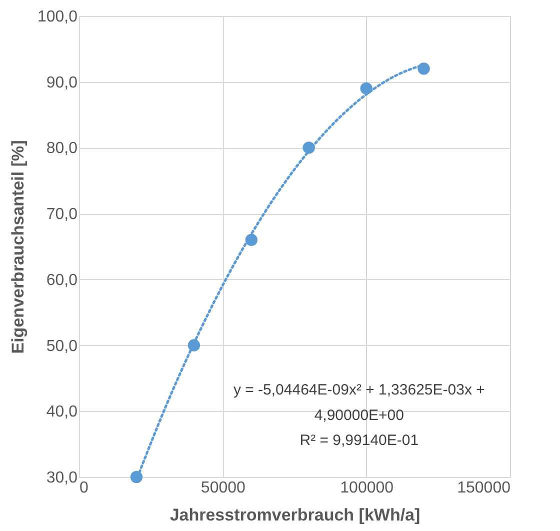 Image resolution: width=560 pixels, height=531 pixels. I want to click on y-axis-title: Eigenverbrauchsanteil [%], so click(18, 247).